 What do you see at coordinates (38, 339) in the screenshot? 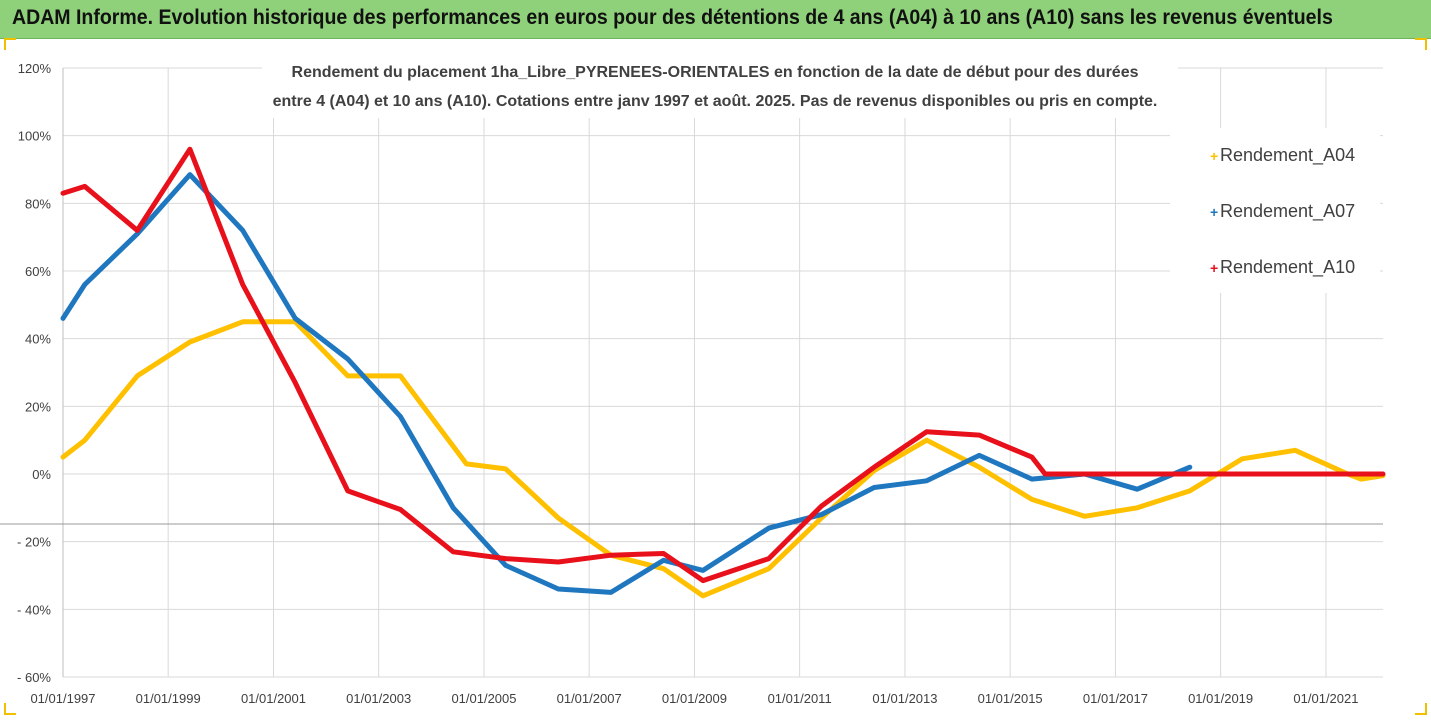
I see `y-tick-label: 40%` at bounding box center [38, 339].